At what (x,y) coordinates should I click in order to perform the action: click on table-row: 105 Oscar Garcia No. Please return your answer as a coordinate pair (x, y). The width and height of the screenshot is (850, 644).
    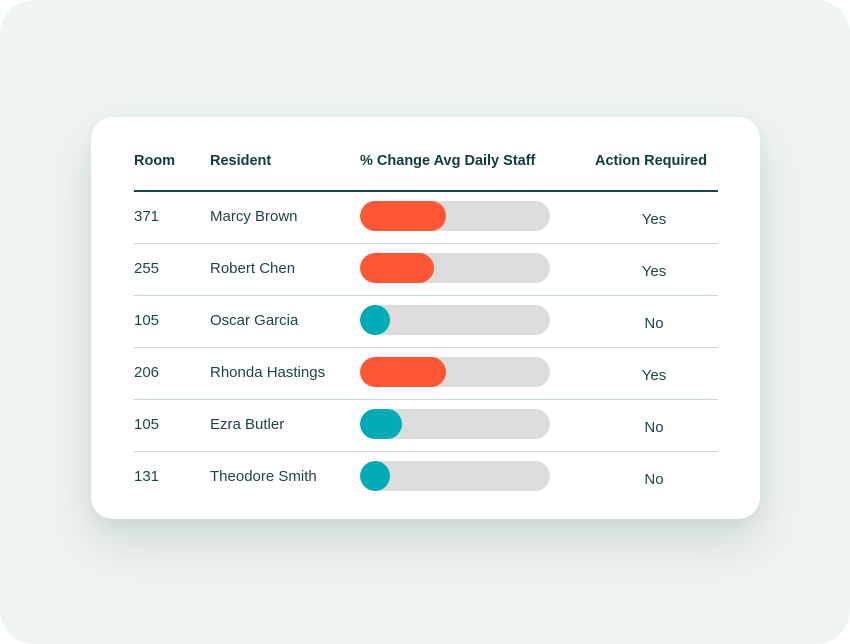
    Looking at the image, I should click on (426, 322).